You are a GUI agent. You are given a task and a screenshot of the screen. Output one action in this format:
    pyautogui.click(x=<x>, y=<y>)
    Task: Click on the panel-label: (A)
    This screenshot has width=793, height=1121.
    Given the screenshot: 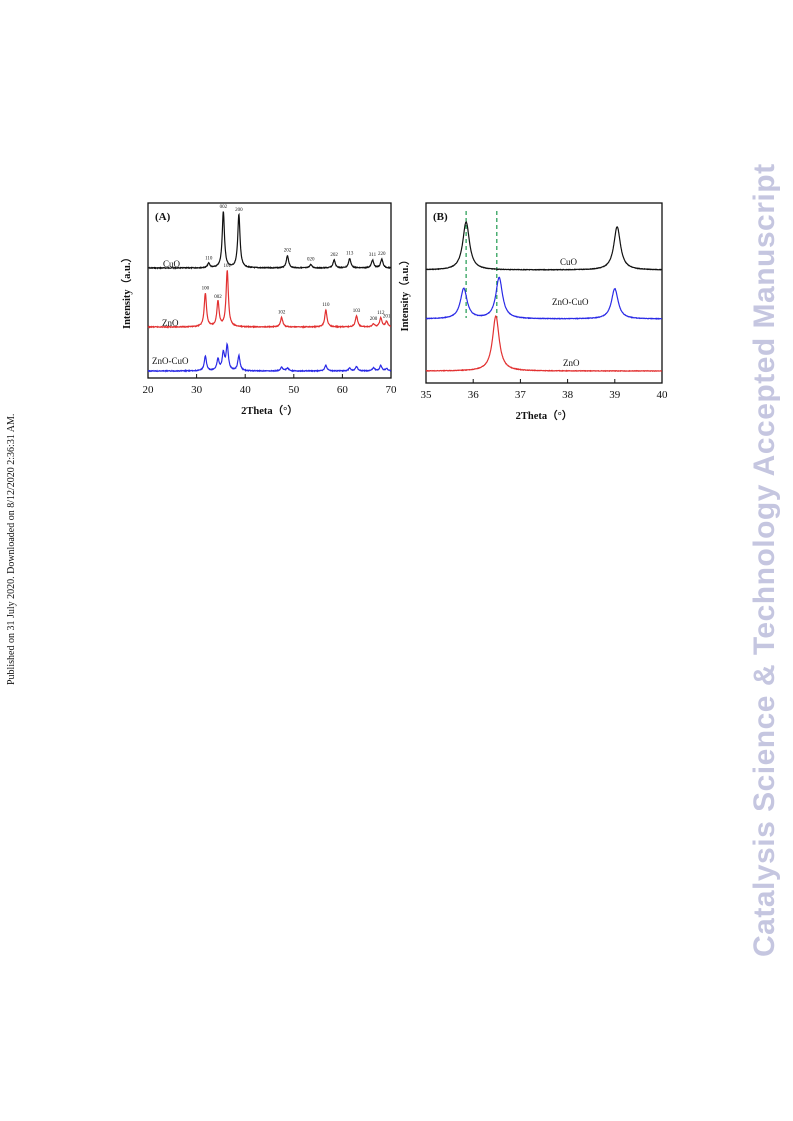 What is the action you would take?
    pyautogui.click(x=163, y=217)
    